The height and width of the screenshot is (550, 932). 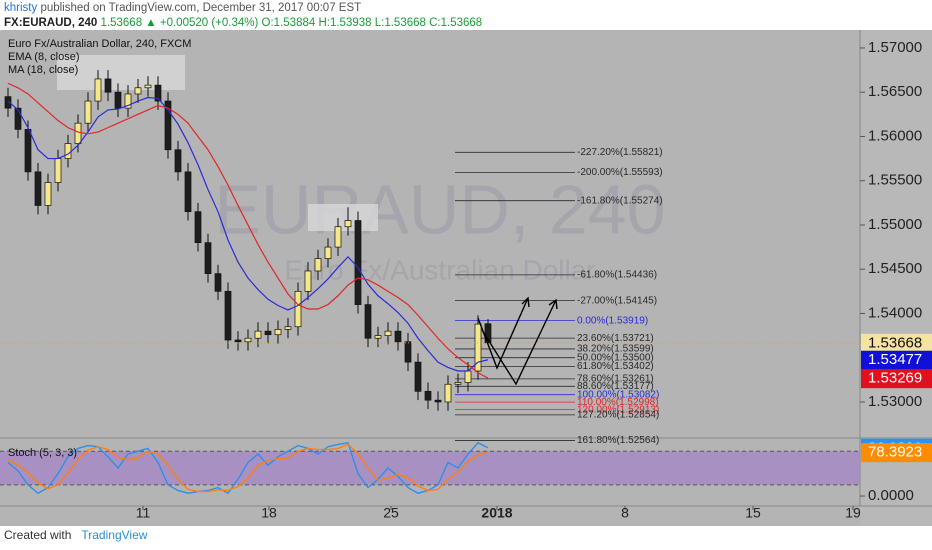 What do you see at coordinates (44, 57) in the screenshot?
I see `legend-entry: EMA (8, close)` at bounding box center [44, 57].